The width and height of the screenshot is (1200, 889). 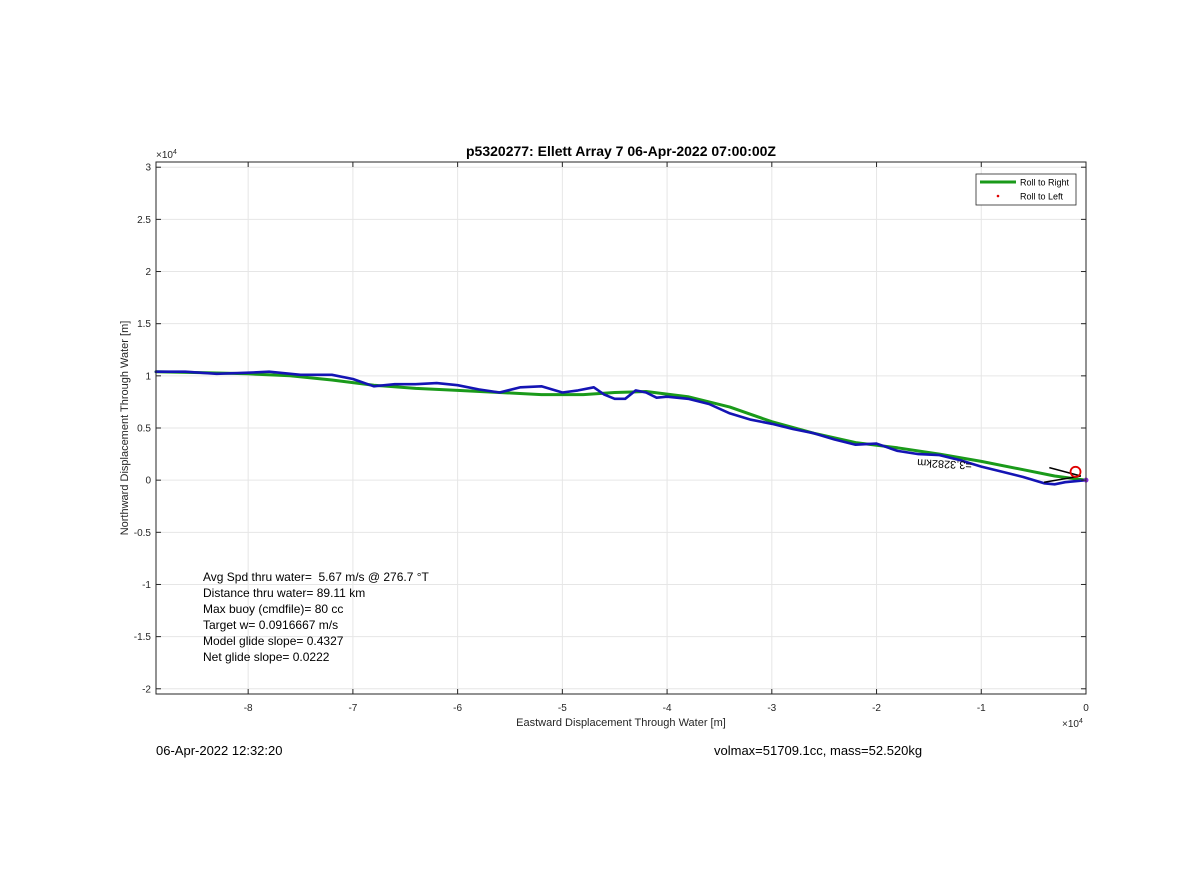 What do you see at coordinates (219, 750) in the screenshot?
I see `footer-timestamp: 06-Apr-2022 12:32:20` at bounding box center [219, 750].